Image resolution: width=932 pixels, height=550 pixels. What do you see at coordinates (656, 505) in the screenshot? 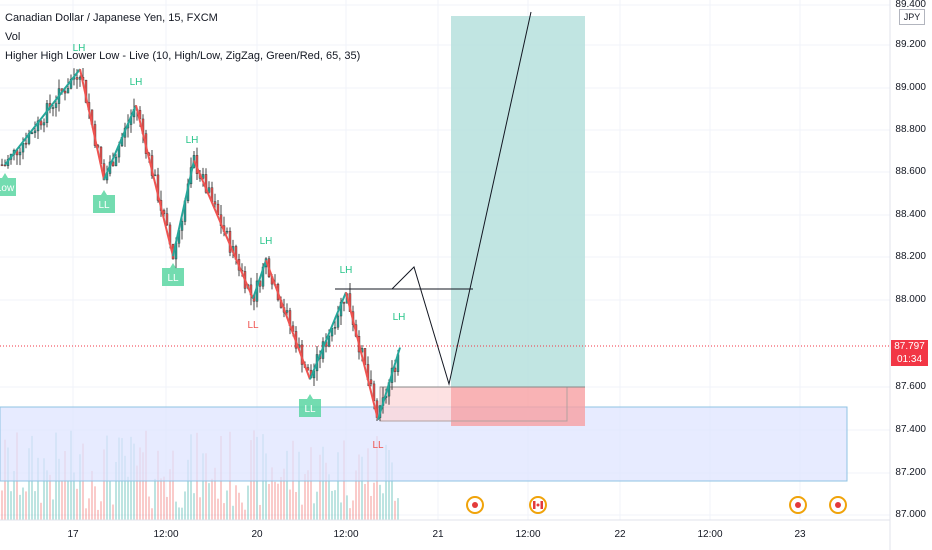
I see `event-icons` at bounding box center [656, 505].